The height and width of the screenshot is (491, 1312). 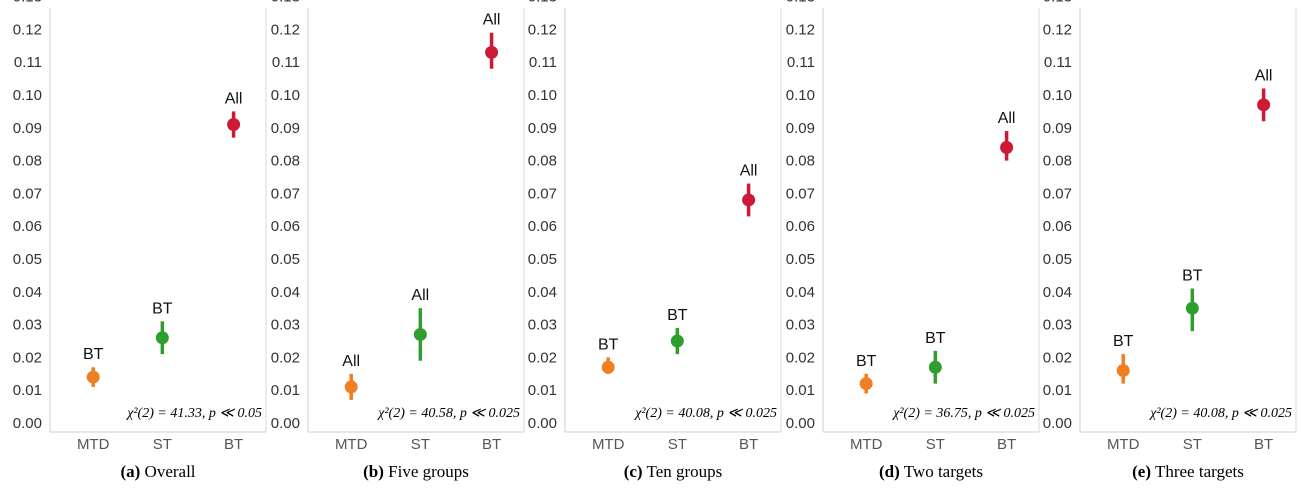 What do you see at coordinates (633, 471) in the screenshot?
I see `subfigure-letter: (c)` at bounding box center [633, 471].